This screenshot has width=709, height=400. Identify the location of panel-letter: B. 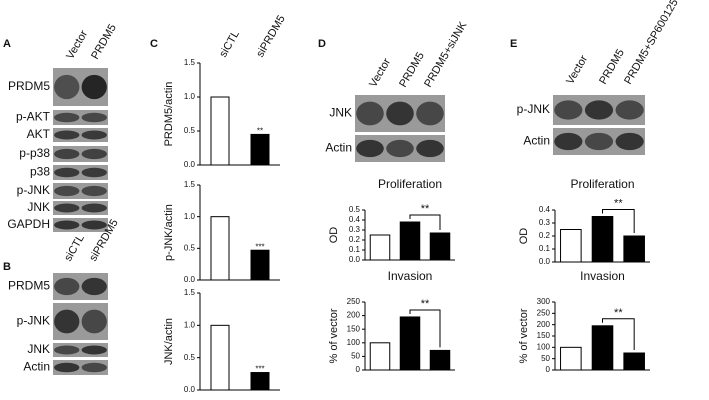
(7, 267).